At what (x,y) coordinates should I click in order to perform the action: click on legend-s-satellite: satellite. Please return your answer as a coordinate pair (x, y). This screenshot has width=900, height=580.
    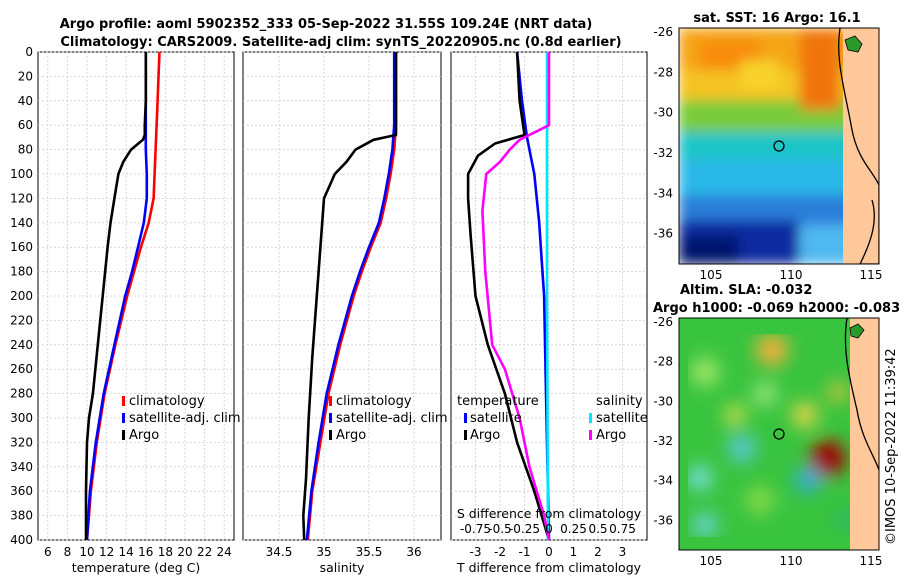
    Looking at the image, I should click on (622, 418).